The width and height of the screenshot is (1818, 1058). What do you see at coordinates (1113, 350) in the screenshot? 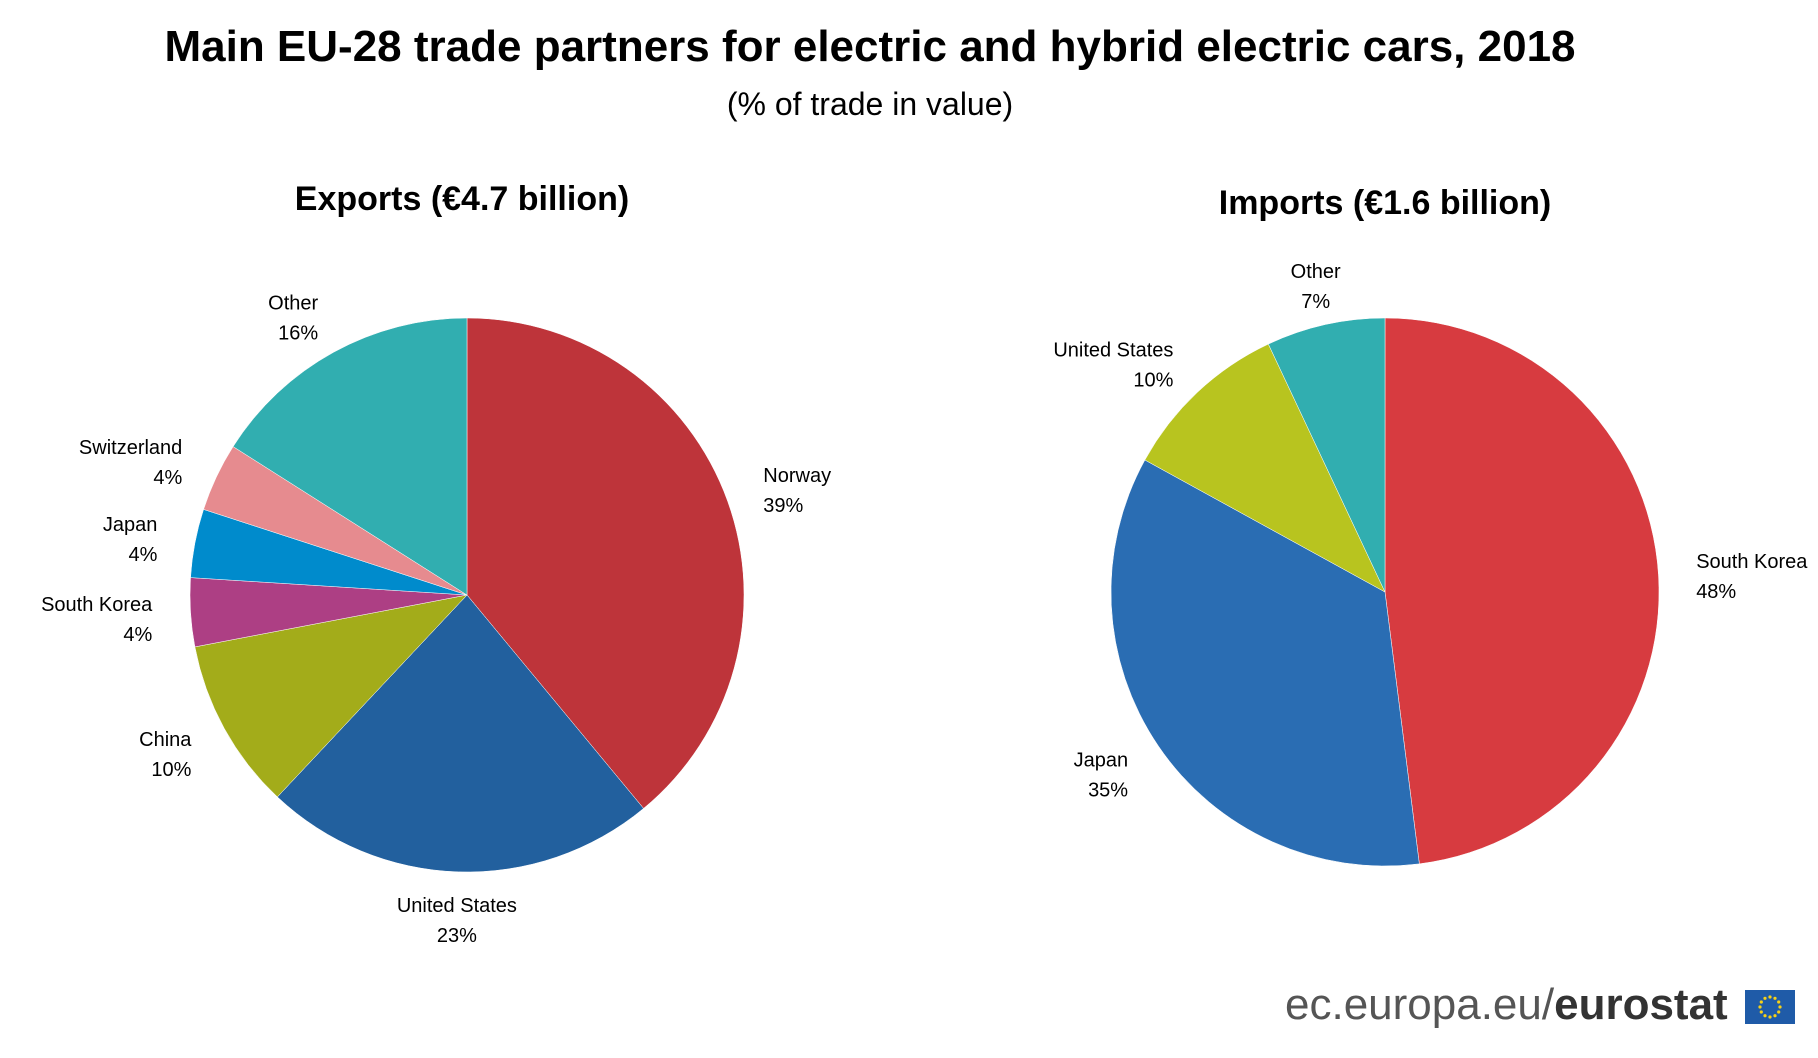
I see `imports-label-united-states: United States` at bounding box center [1113, 350].